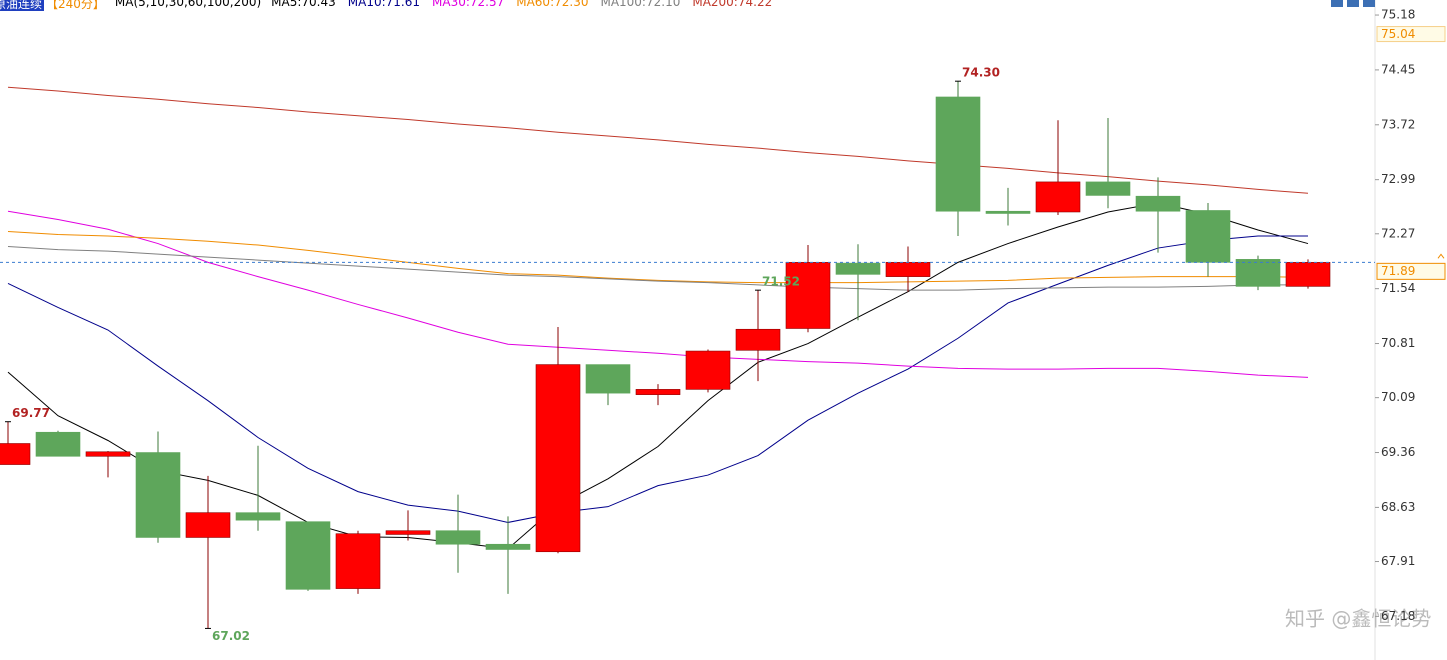 The height and width of the screenshot is (660, 1447). What do you see at coordinates (31, 413) in the screenshot?
I see `annotation-label: 69.77` at bounding box center [31, 413].